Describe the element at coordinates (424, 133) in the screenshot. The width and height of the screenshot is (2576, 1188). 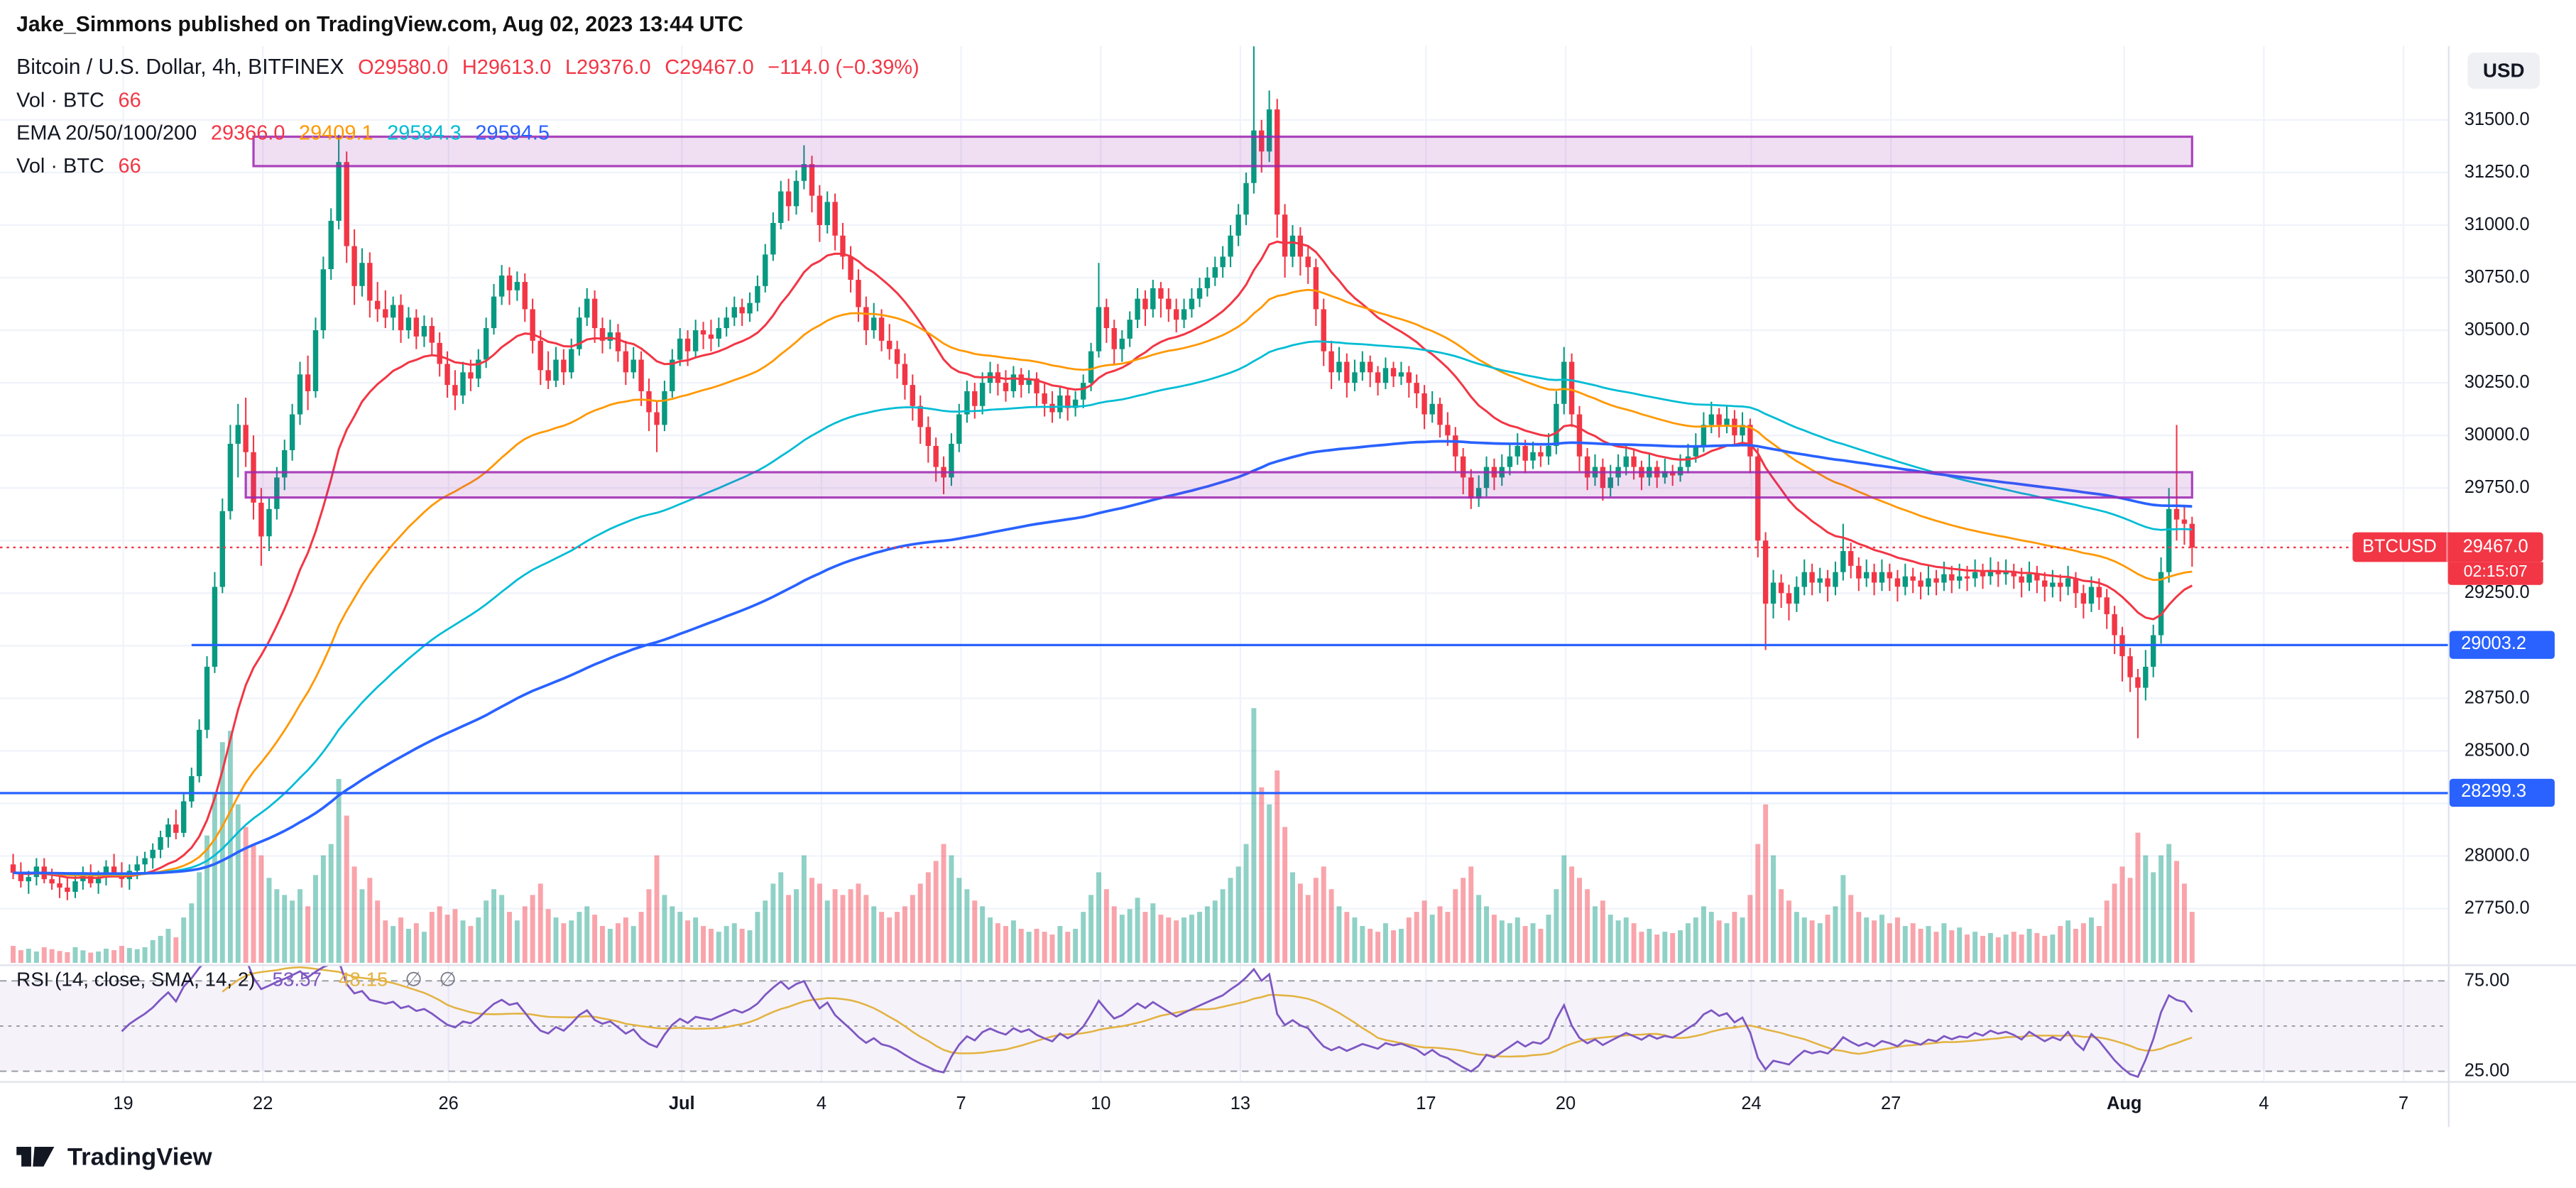
I see `ema100-value: 29584.3` at that location.